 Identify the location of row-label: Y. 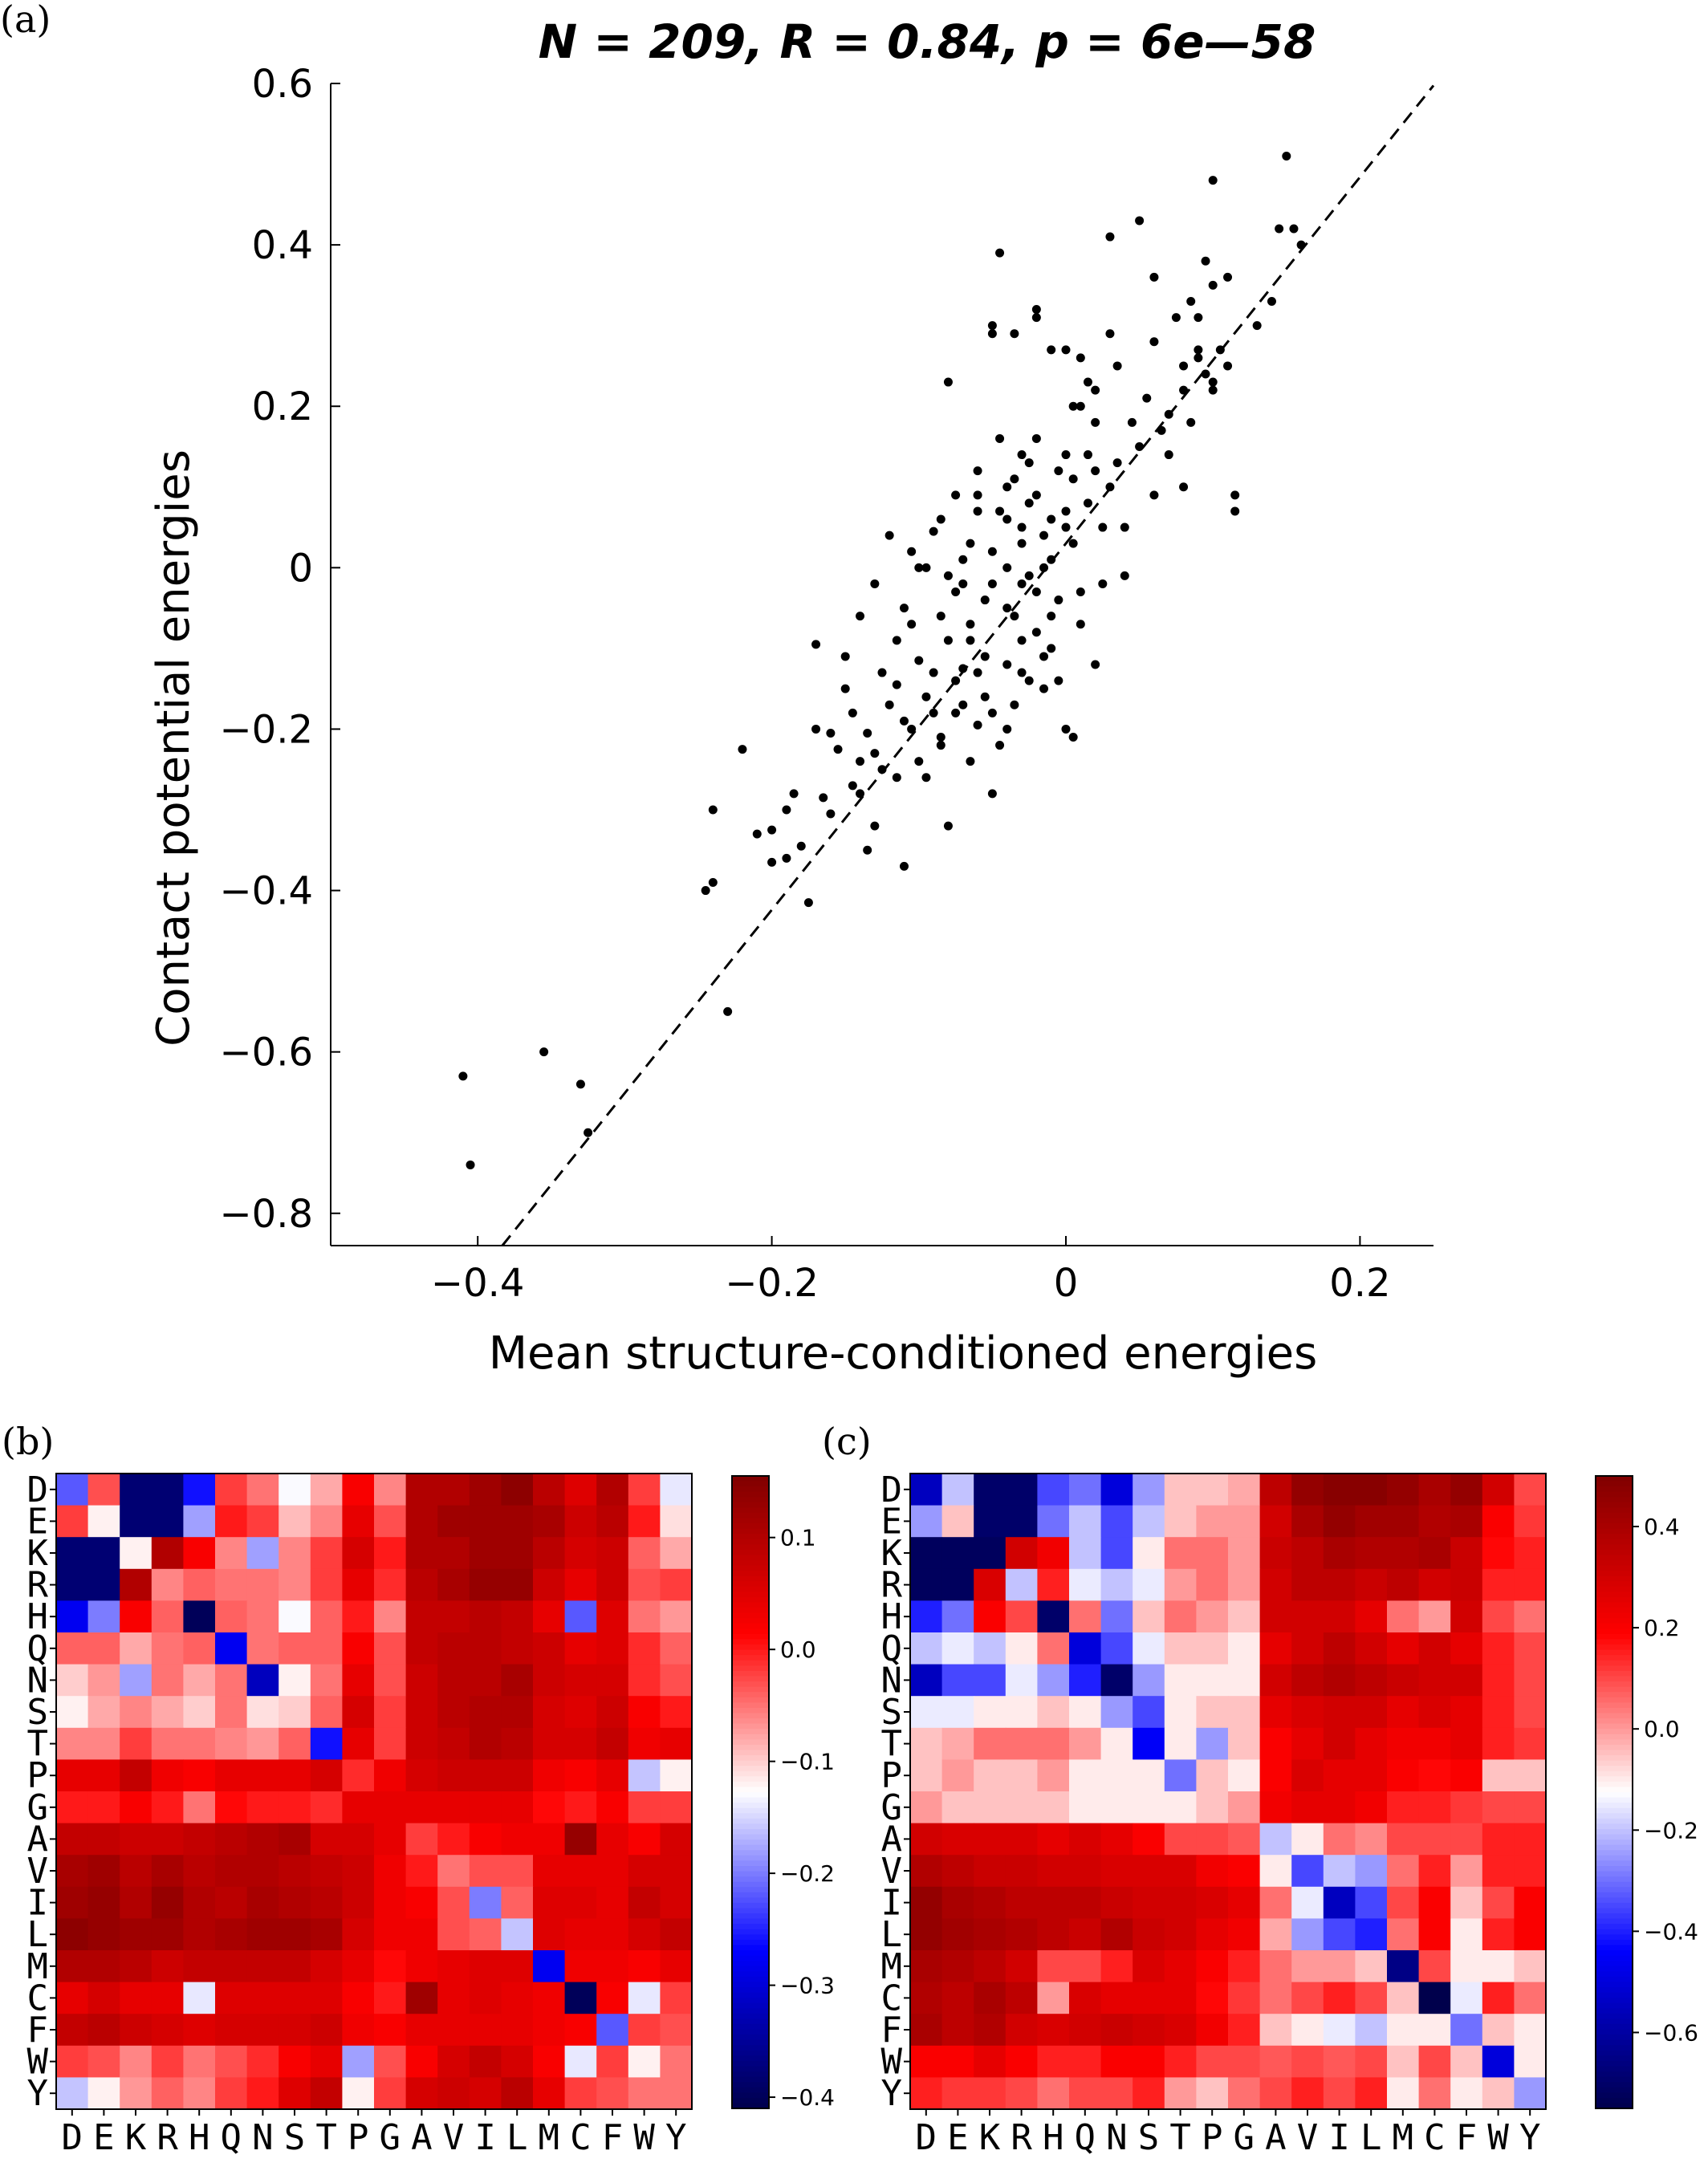
(38, 2093).